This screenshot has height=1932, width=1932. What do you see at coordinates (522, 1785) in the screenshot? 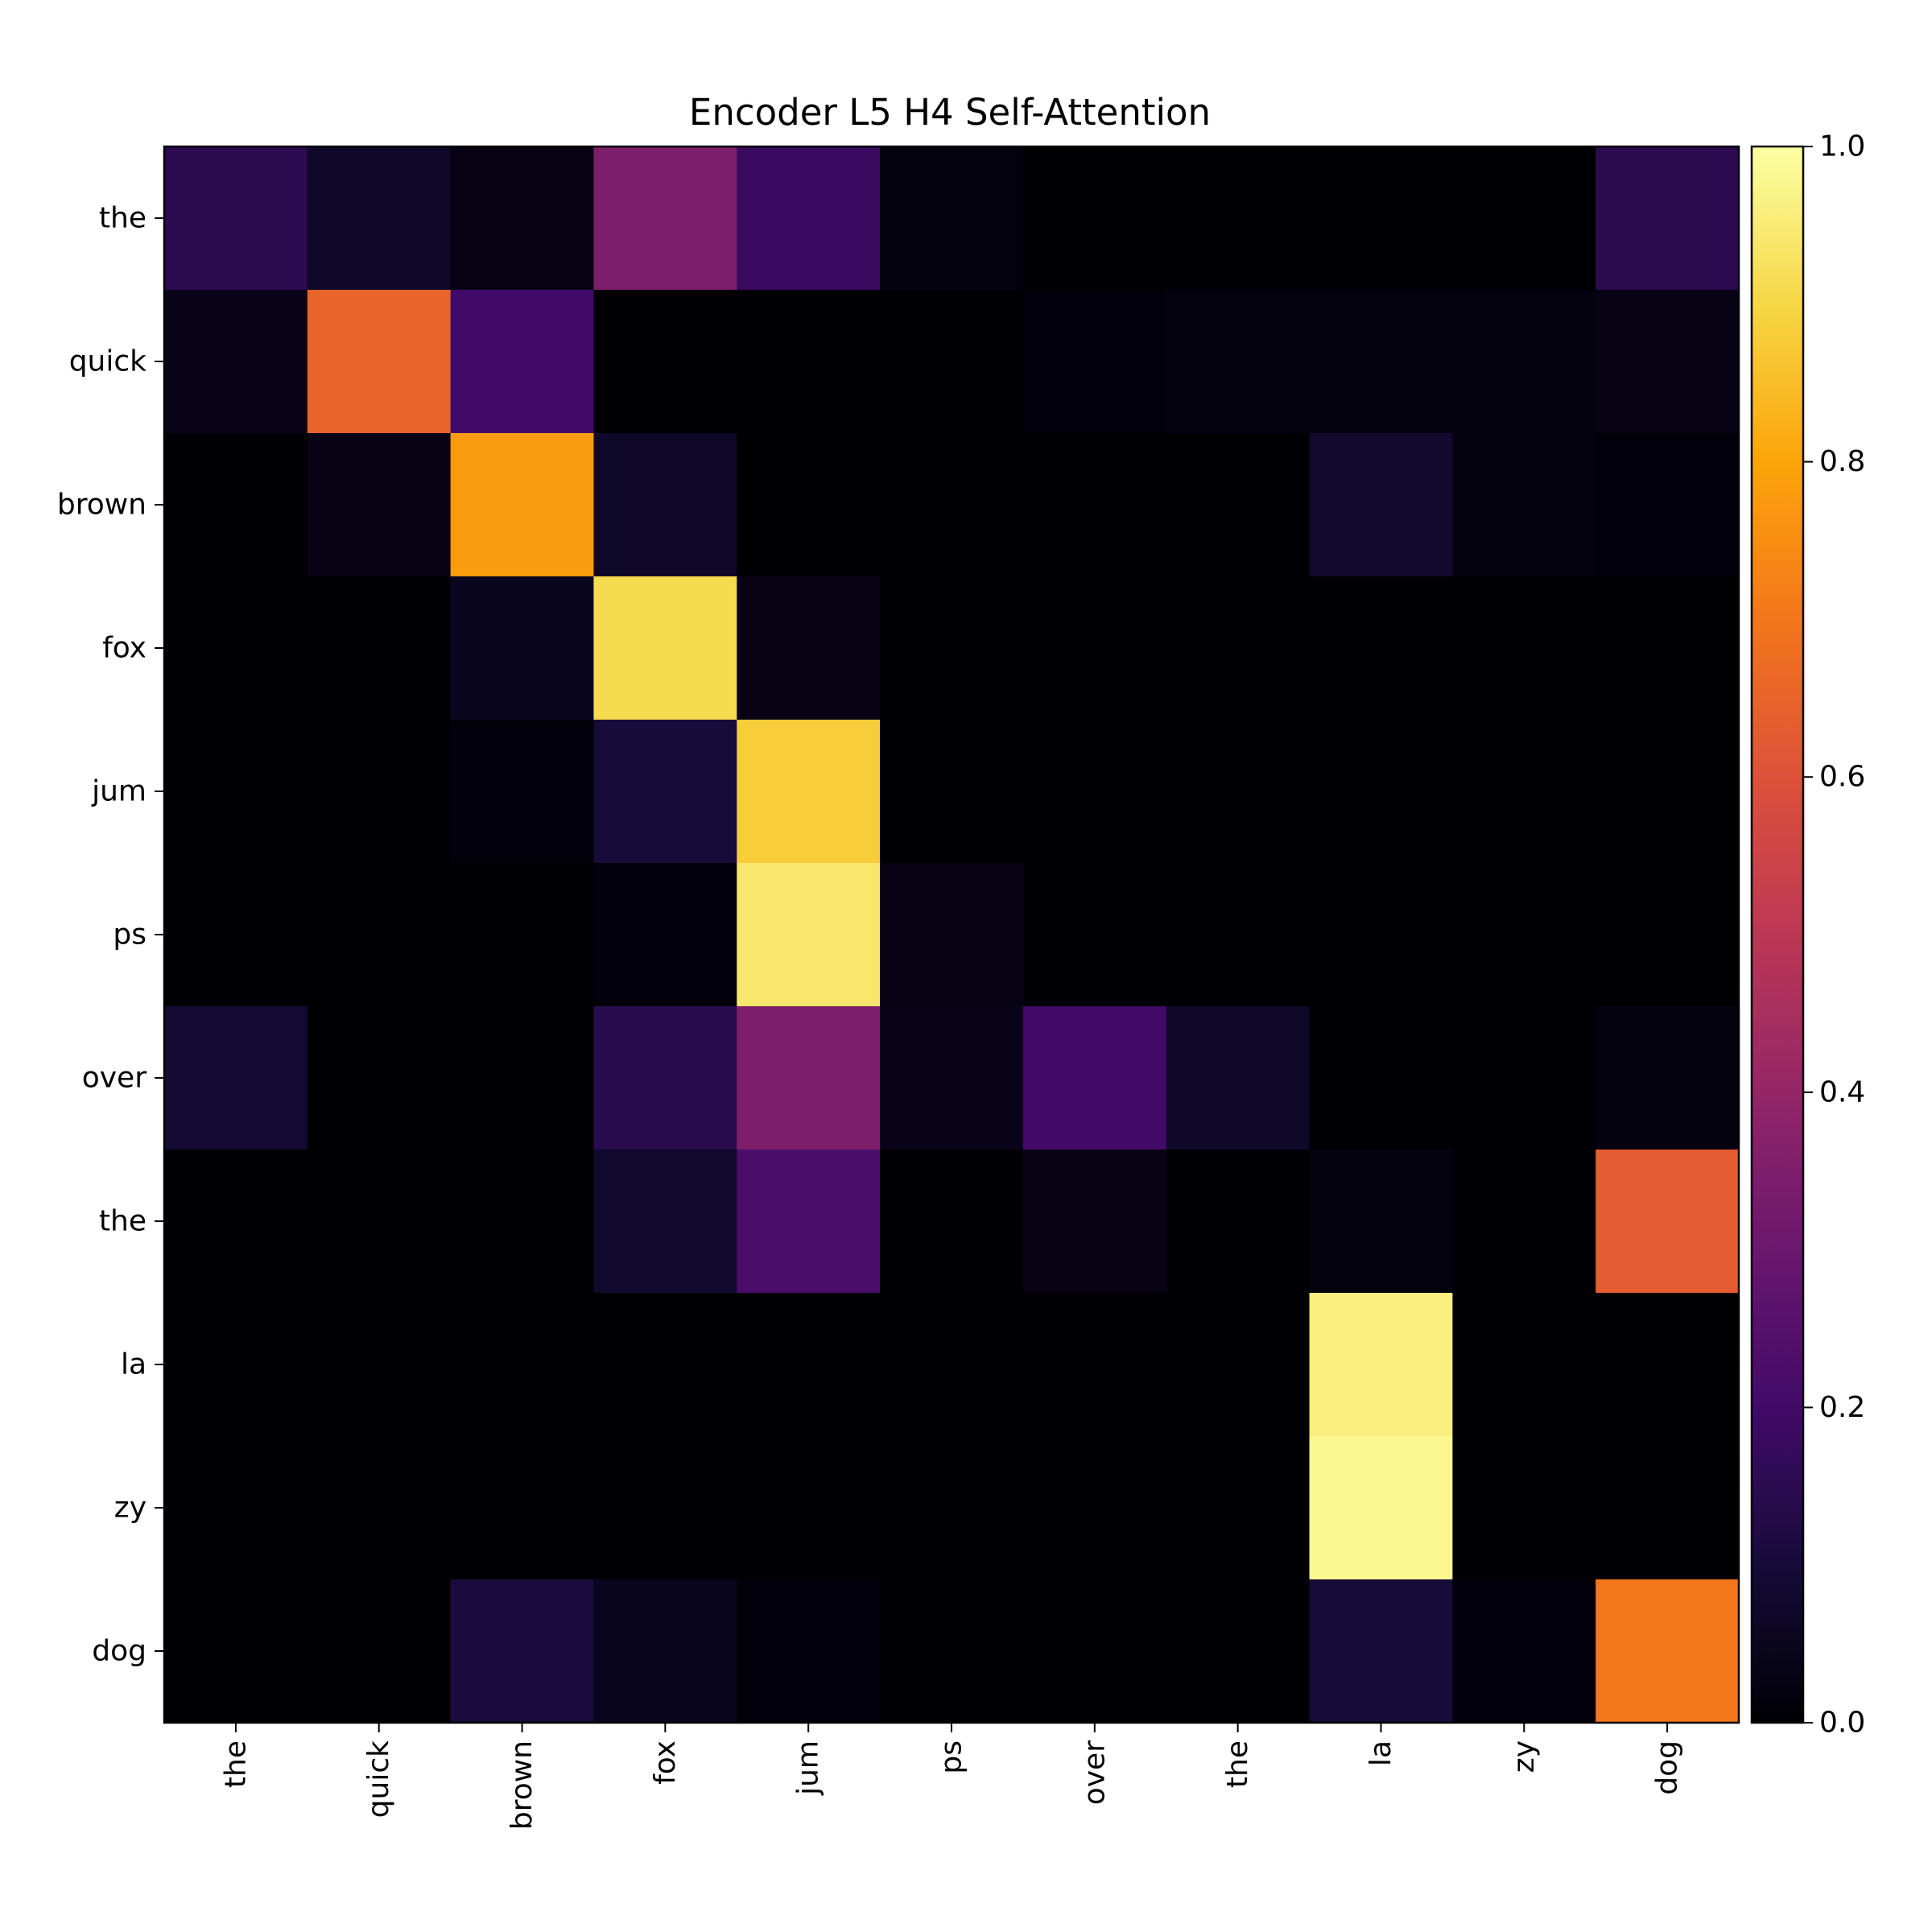
I see `x-tick-label: brown` at bounding box center [522, 1785].